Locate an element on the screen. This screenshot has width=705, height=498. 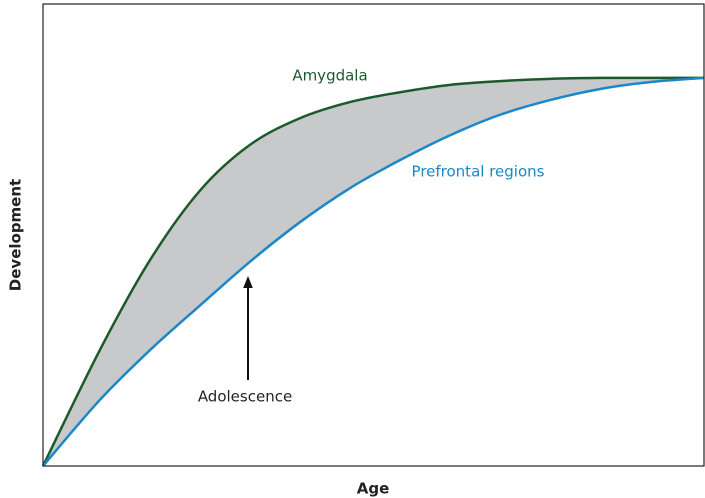
series-label: Amygdala is located at coordinates (329, 76).